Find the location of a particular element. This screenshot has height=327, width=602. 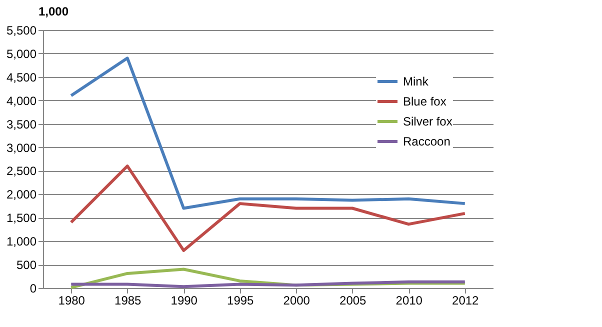

y-tick-label: 2,000 is located at coordinates (21, 195).